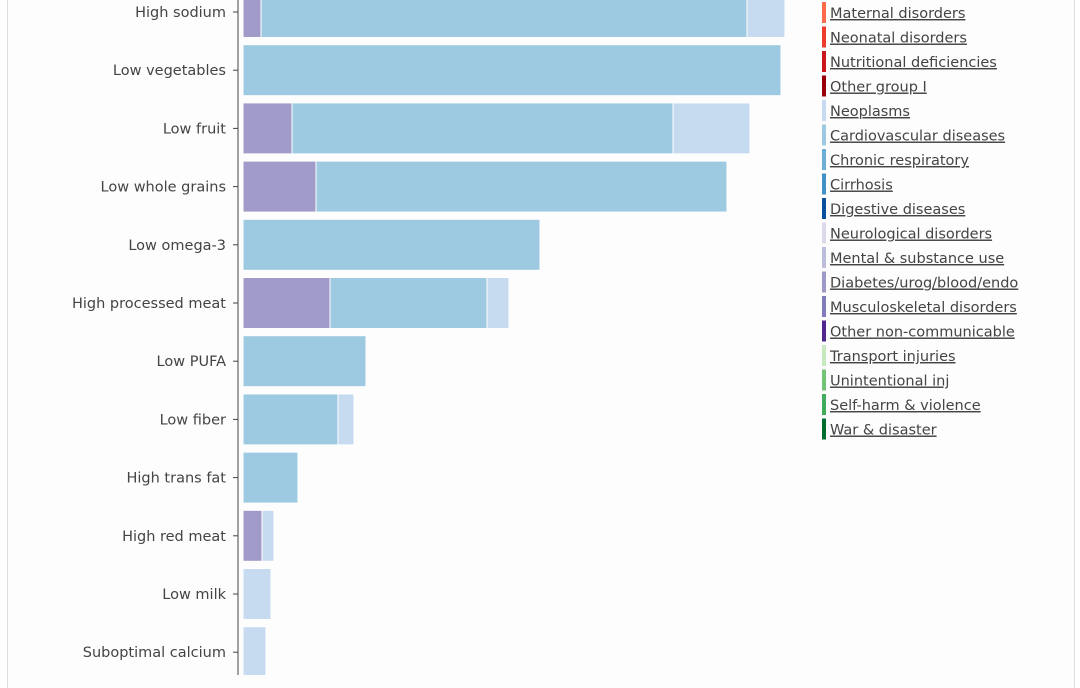 This screenshot has width=1080, height=688. Describe the element at coordinates (913, 63) in the screenshot. I see `legend-label: Nutritional deficiencies` at that location.